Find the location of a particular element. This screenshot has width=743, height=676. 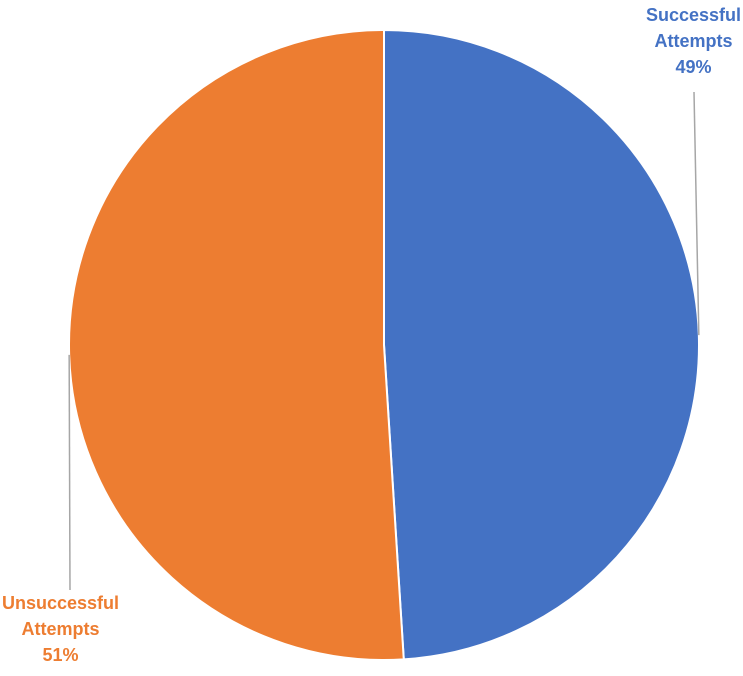

data-label-unsuccessful-line2: Attempts is located at coordinates (60, 629).